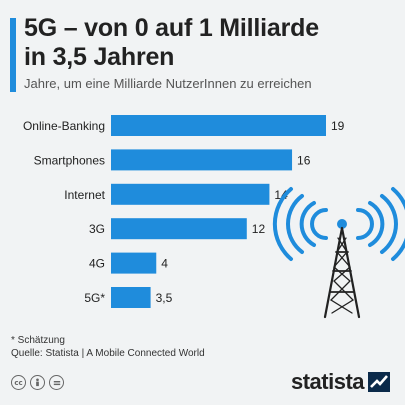 The width and height of the screenshot is (405, 405). Describe the element at coordinates (97, 264) in the screenshot. I see `category-label: 4G` at that location.